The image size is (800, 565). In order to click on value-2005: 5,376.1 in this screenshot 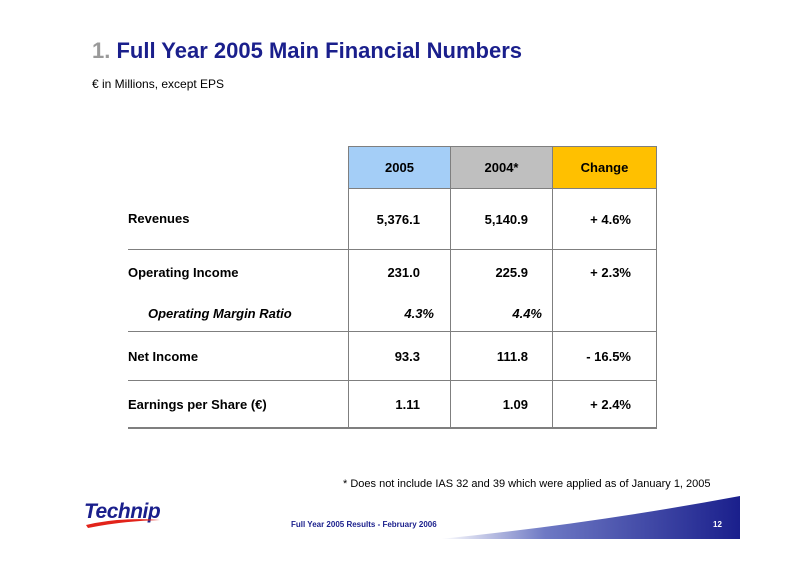, I will do `click(399, 219)`.